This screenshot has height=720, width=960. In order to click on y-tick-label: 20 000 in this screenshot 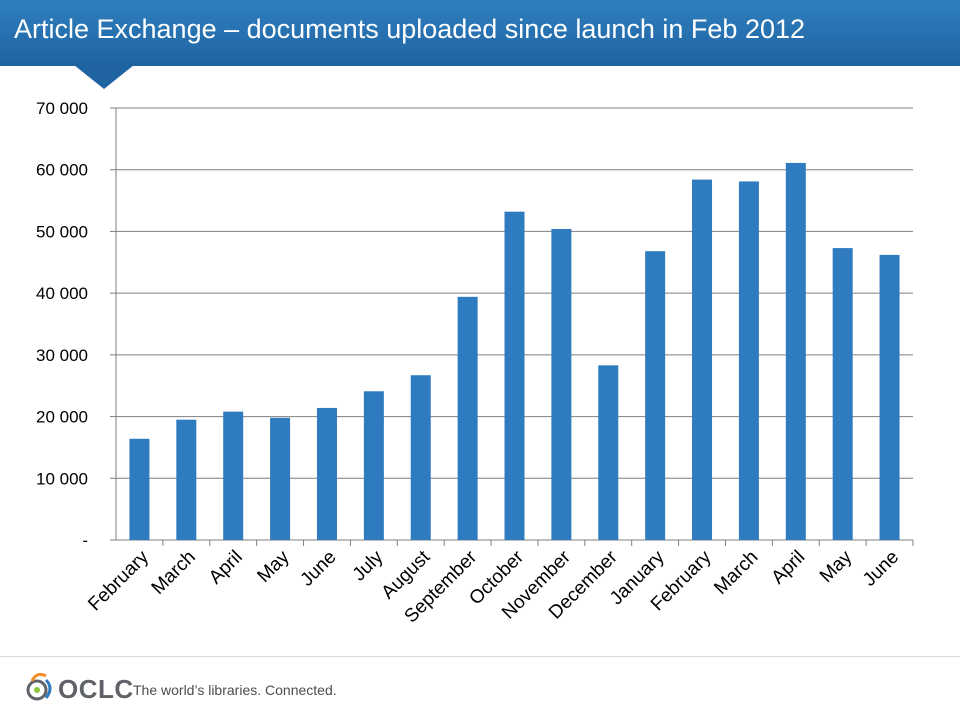, I will do `click(62, 417)`.